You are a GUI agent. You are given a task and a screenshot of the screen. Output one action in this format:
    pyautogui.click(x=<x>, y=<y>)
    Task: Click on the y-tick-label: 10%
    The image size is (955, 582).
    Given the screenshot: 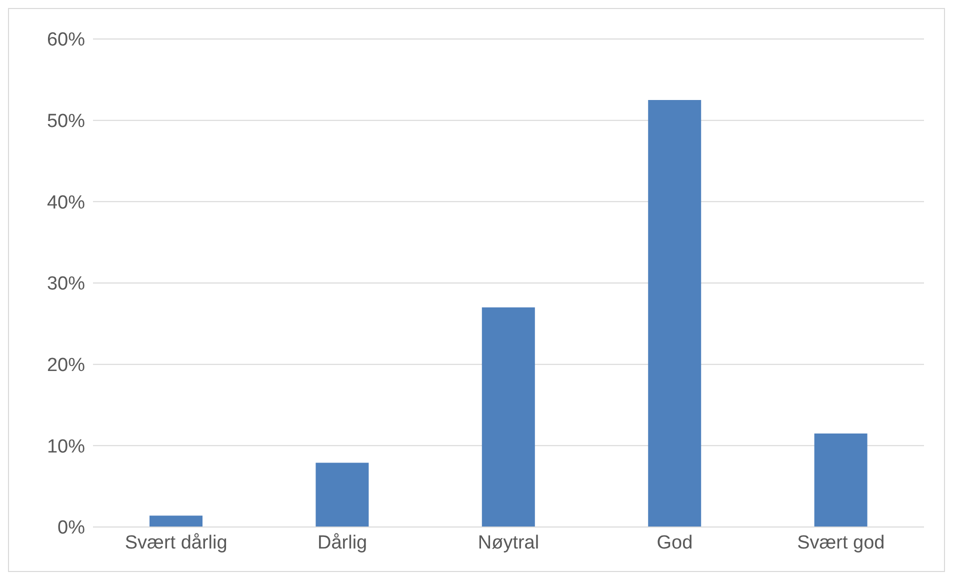 What is the action you would take?
    pyautogui.click(x=66, y=447)
    